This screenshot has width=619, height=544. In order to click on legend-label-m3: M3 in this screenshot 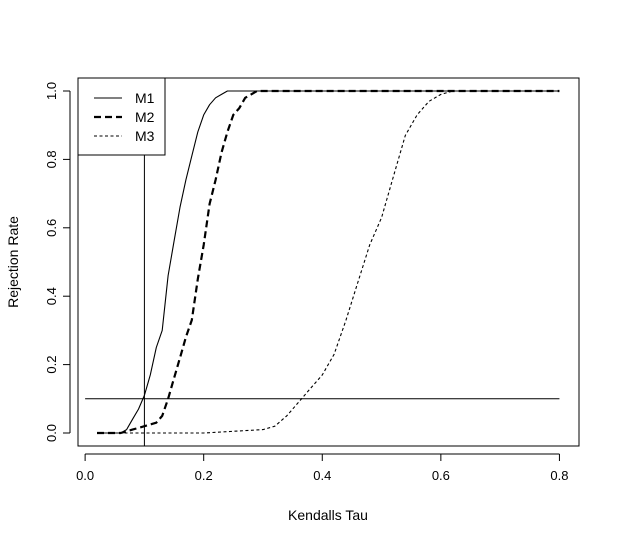, I will do `click(145, 136)`.